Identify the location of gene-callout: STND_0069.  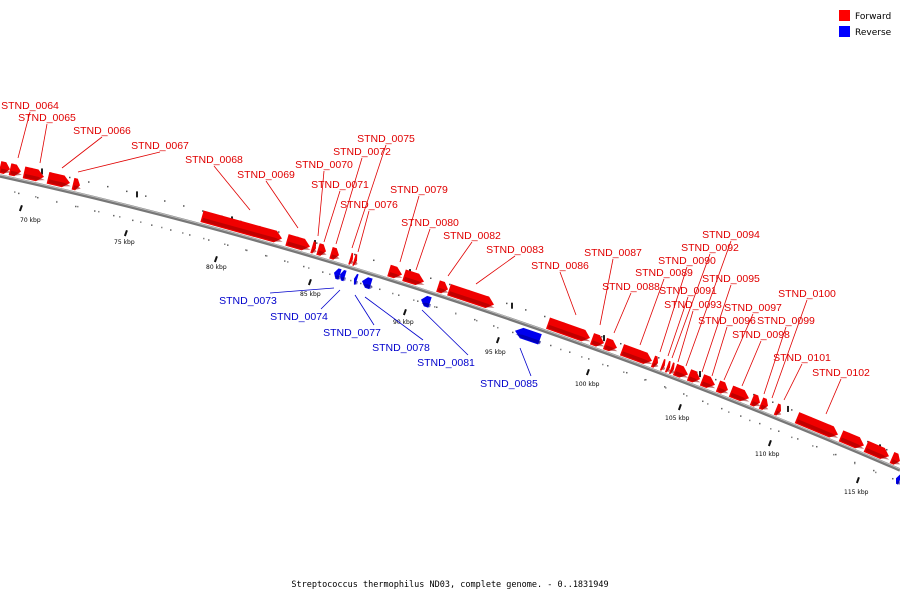
(268, 199).